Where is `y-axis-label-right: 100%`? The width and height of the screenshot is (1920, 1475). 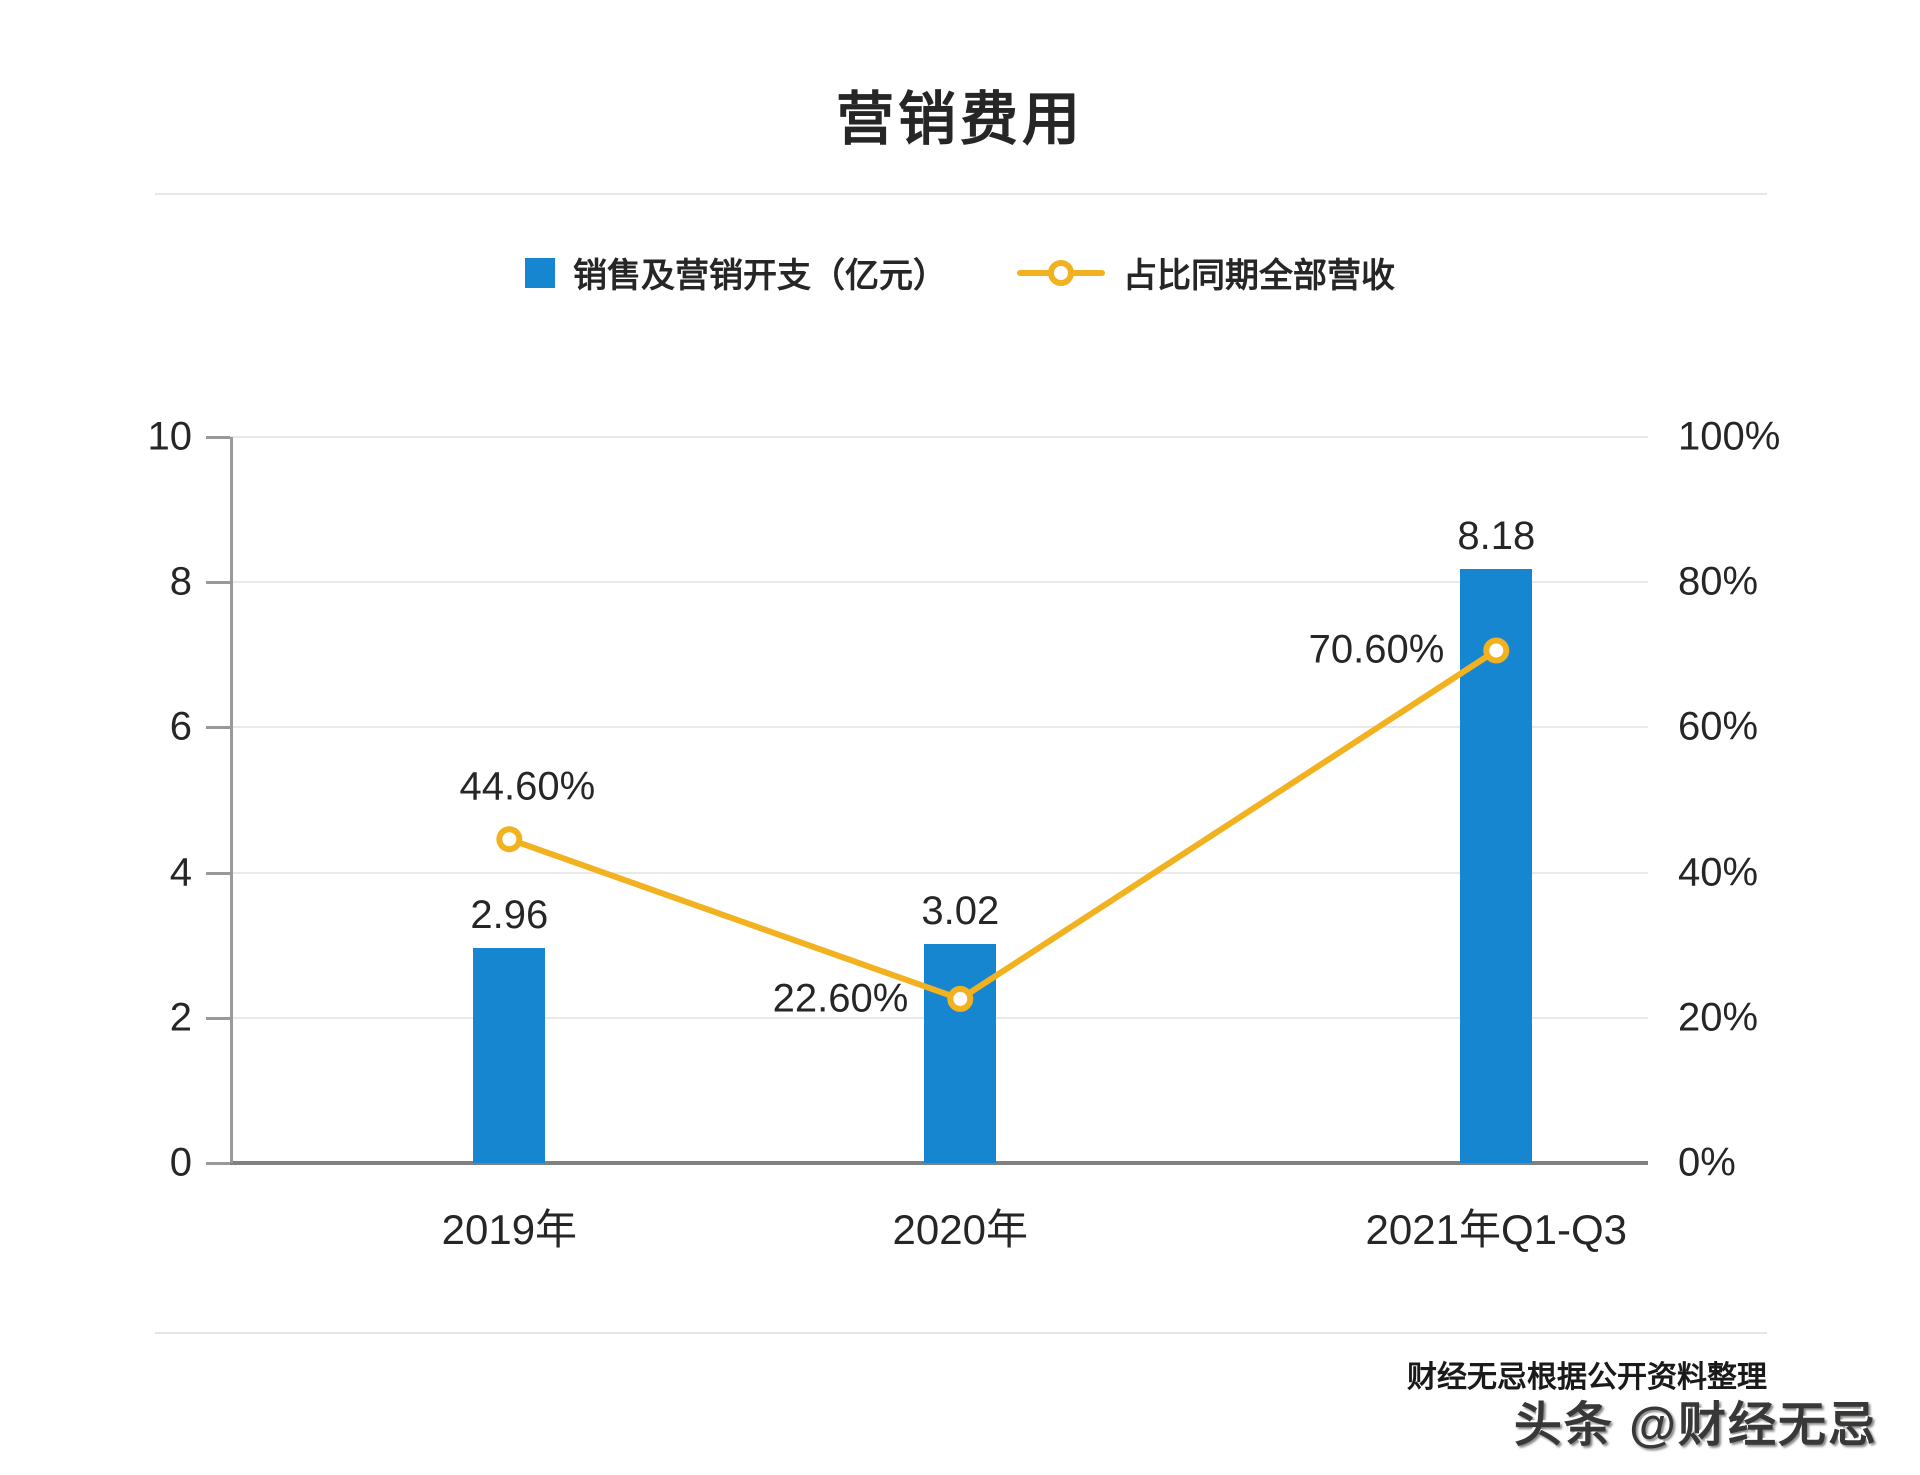 y-axis-label-right: 100% is located at coordinates (1729, 436).